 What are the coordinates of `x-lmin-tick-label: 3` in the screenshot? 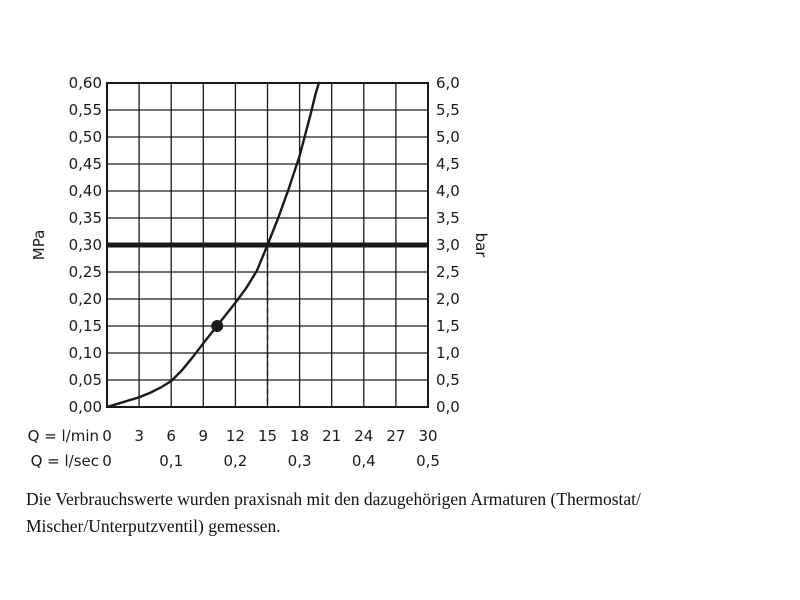 It's located at (139, 436).